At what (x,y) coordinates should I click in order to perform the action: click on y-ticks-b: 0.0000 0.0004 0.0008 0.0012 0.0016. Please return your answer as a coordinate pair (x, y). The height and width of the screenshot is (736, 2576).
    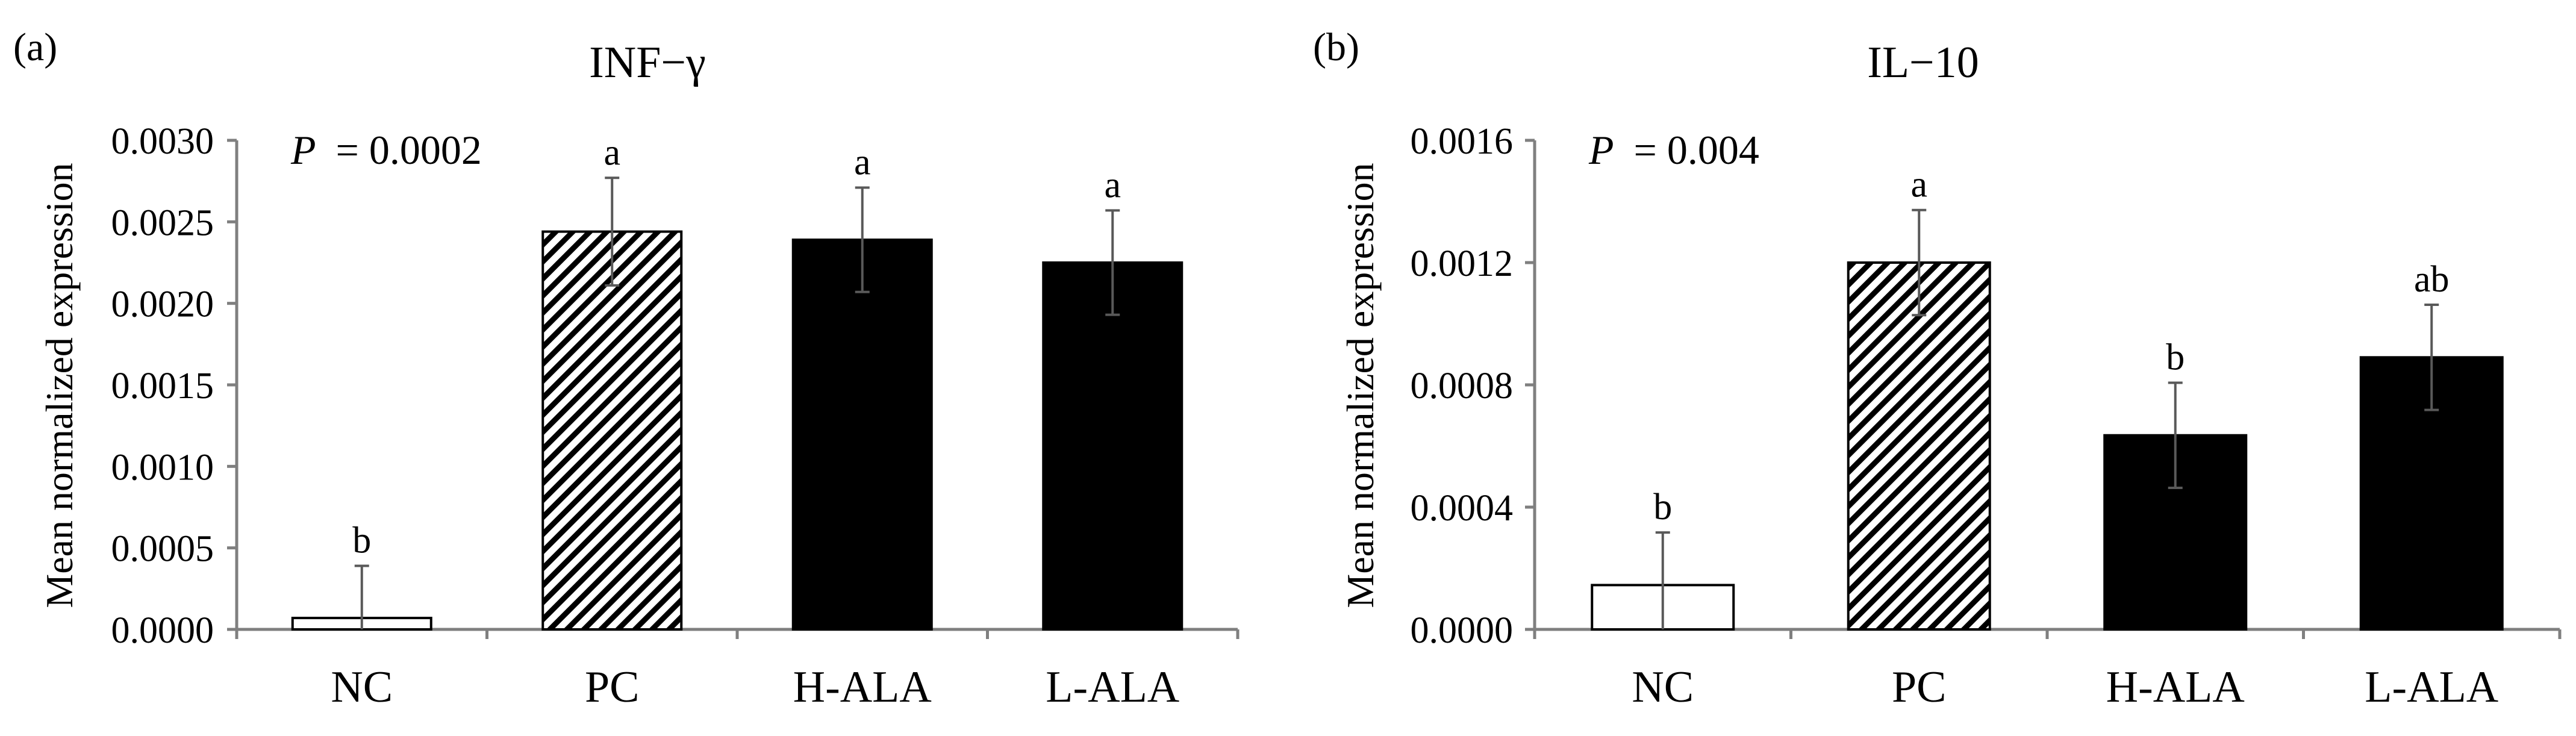
    Looking at the image, I should click on (1473, 386).